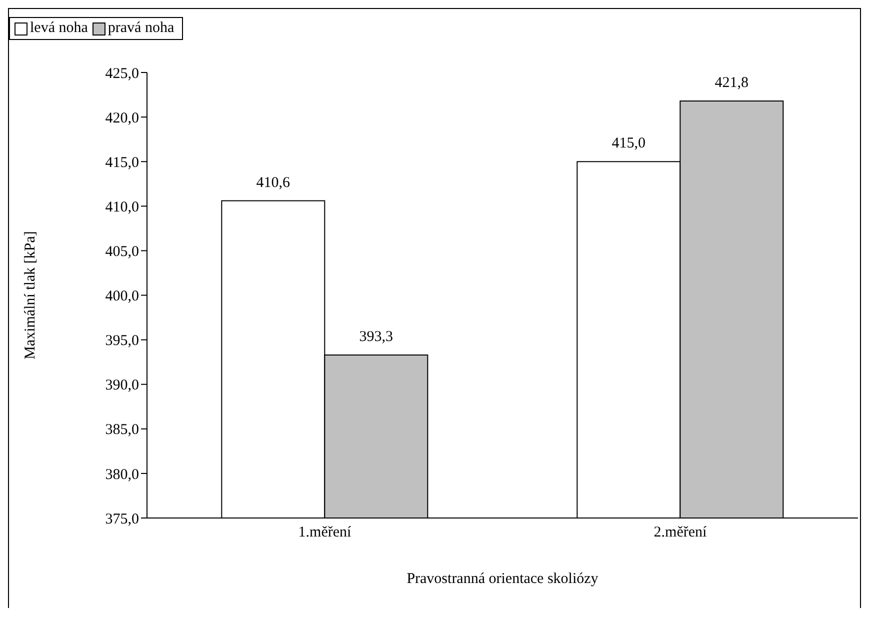 The width and height of the screenshot is (869, 617). Describe the element at coordinates (122, 162) in the screenshot. I see `y-tick-label: 415,0` at that location.